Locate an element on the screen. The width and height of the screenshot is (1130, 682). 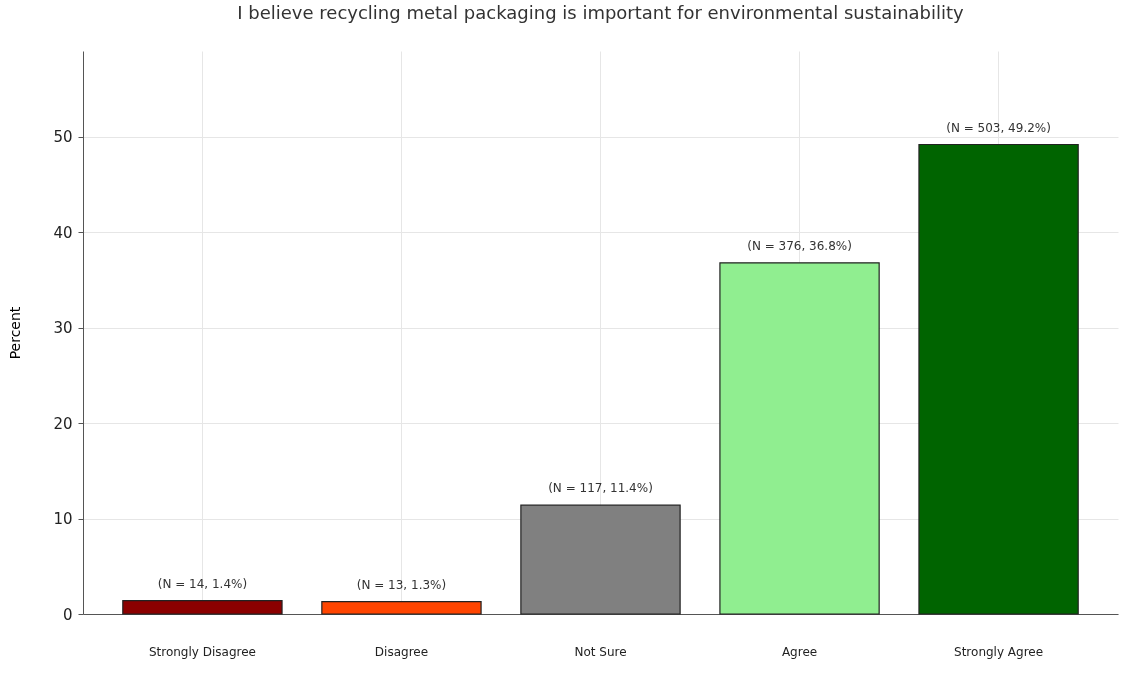
chart-title: I believe recycling metal packaging is important for environmental sustainability is located at coordinates (601, 12).